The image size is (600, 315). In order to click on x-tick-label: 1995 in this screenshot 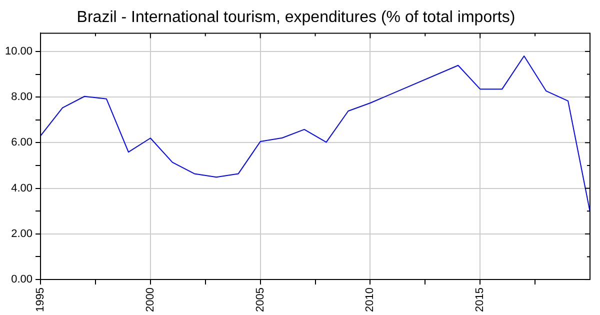, I will do `click(40, 300)`.